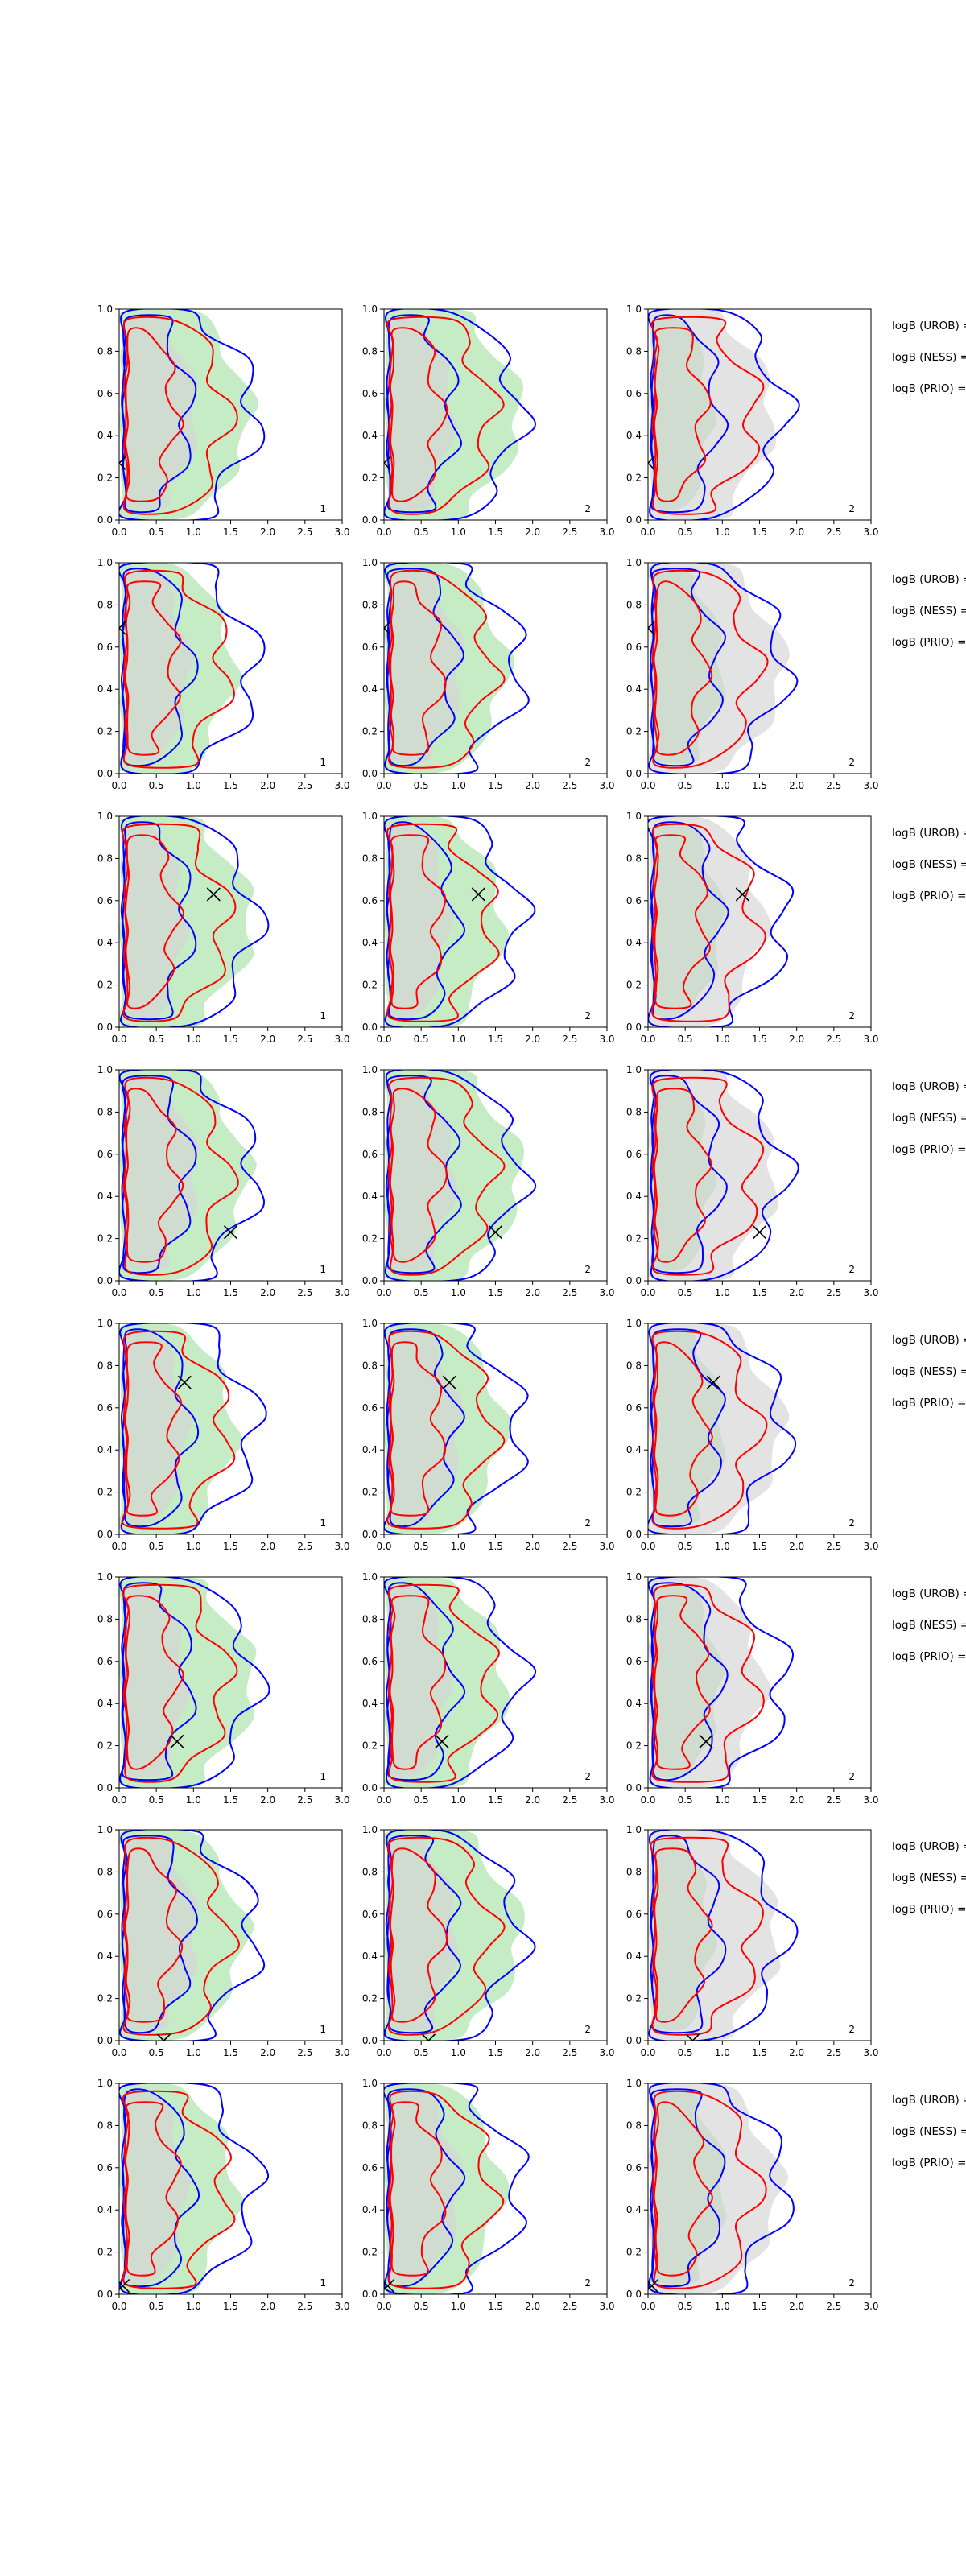 The height and width of the screenshot is (2576, 966). Describe the element at coordinates (929, 864) in the screenshot. I see `row-annotations-3: logB (UROB) = logB (NESS) = logB (PRIO) =` at that location.